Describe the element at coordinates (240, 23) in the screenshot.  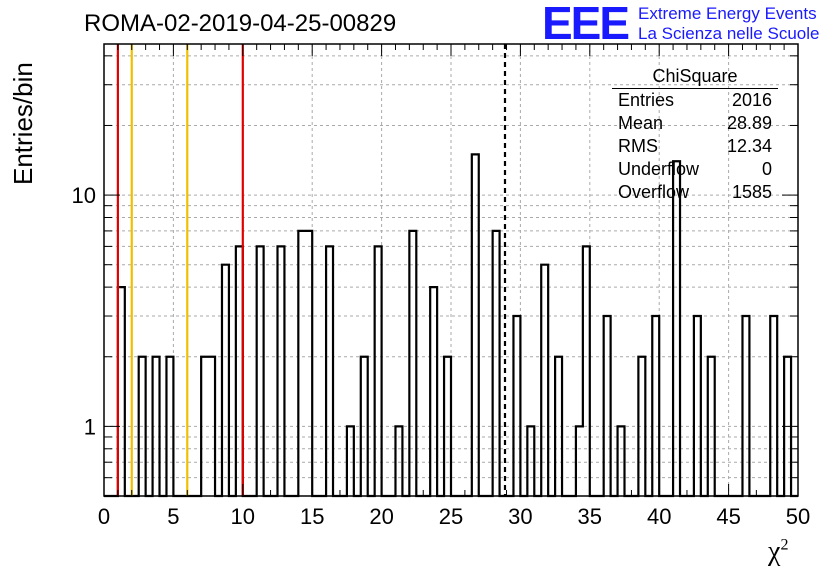
I see `chart-title: ROMA-02-2019-04-25-00829` at that location.